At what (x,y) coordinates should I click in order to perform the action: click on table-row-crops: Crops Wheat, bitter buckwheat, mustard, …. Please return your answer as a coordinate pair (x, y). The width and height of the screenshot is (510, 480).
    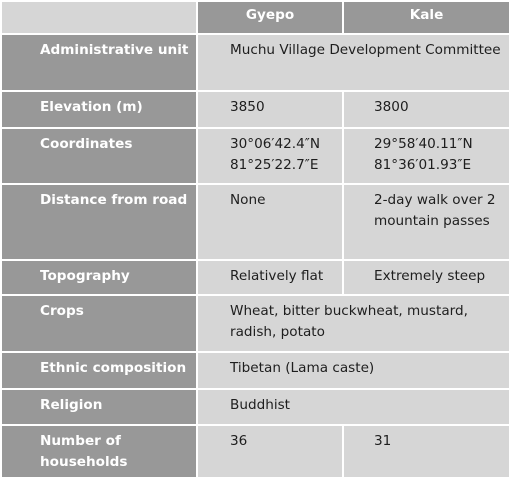
    Looking at the image, I should click on (255, 323).